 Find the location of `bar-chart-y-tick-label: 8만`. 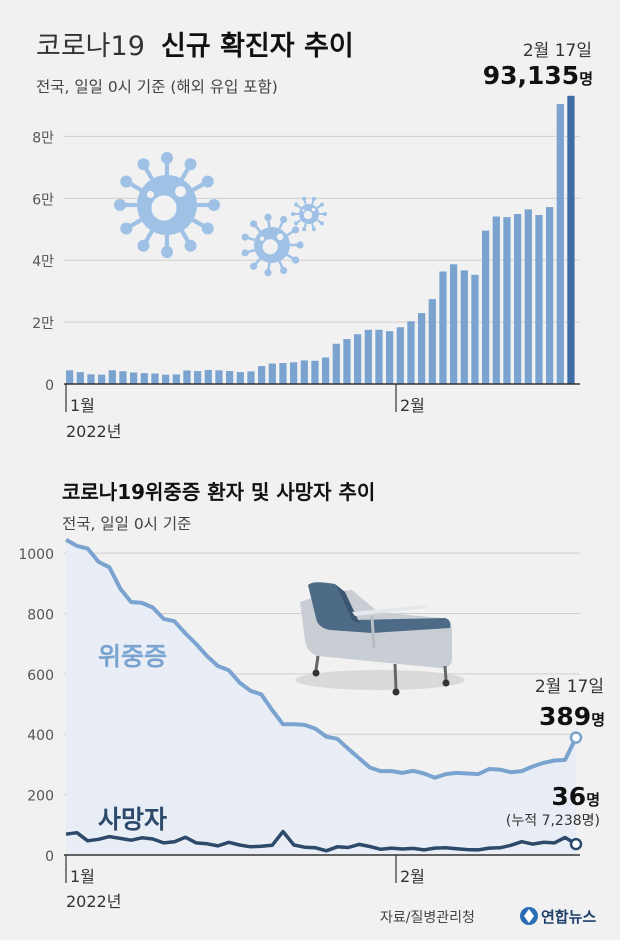

bar-chart-y-tick-label: 8만 is located at coordinates (43, 138).